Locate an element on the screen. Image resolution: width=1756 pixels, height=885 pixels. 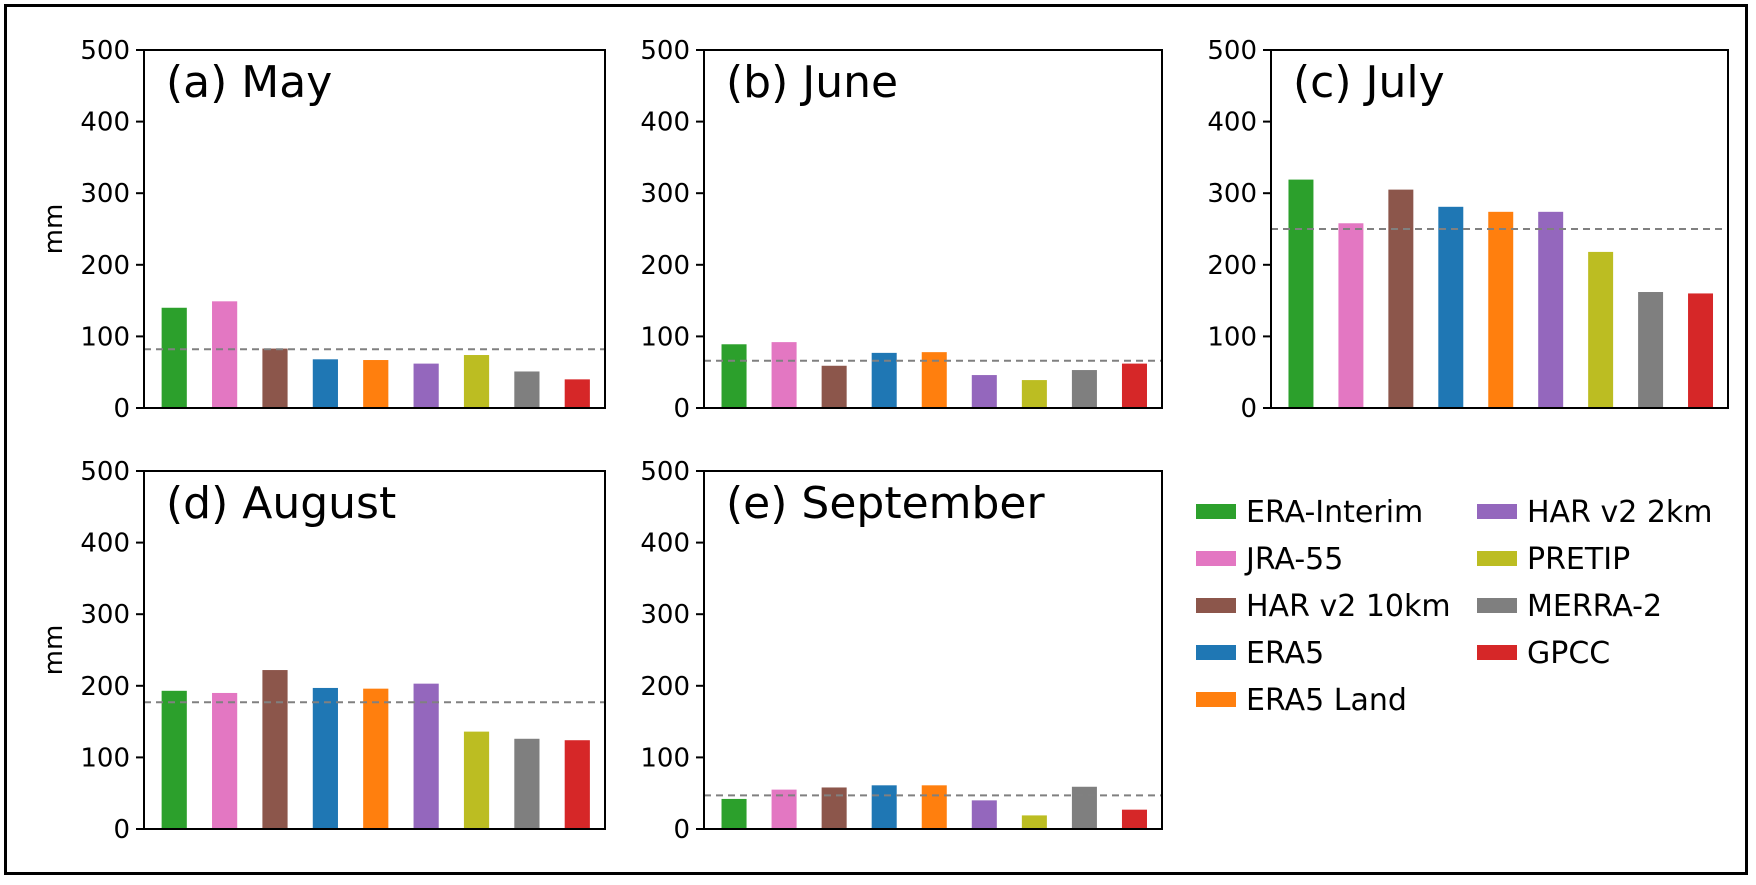
y-tick-label-2-4: 400 is located at coordinates (665, 123).